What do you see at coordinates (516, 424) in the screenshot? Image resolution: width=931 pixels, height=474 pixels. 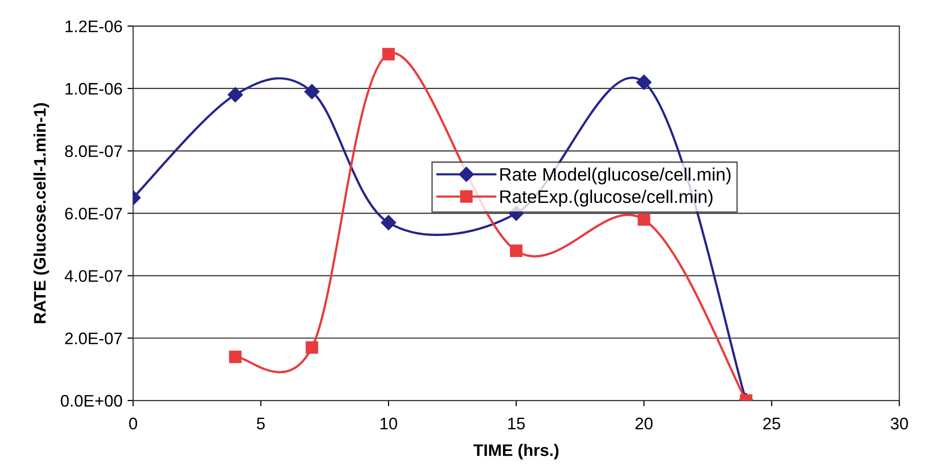 I see `x-tick-label: 15` at bounding box center [516, 424].